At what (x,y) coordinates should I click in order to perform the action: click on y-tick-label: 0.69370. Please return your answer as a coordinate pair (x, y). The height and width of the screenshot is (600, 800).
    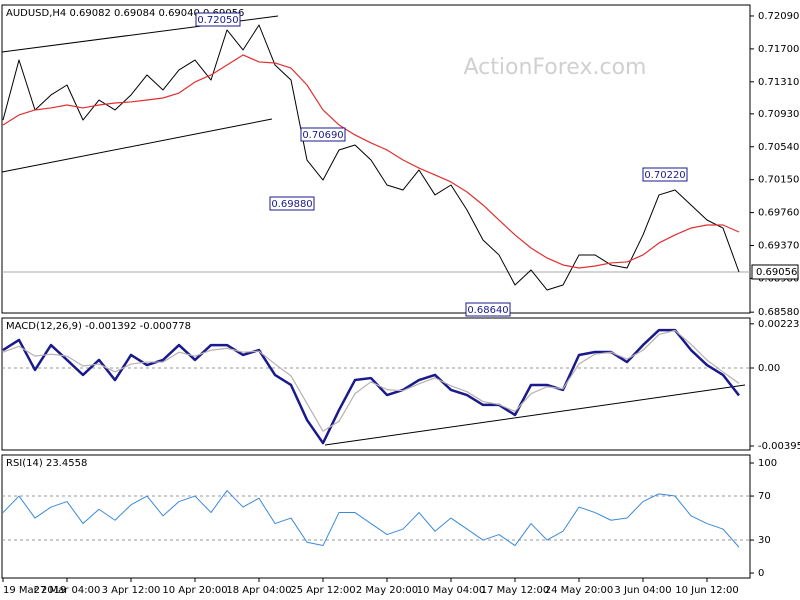
    Looking at the image, I should click on (778, 245).